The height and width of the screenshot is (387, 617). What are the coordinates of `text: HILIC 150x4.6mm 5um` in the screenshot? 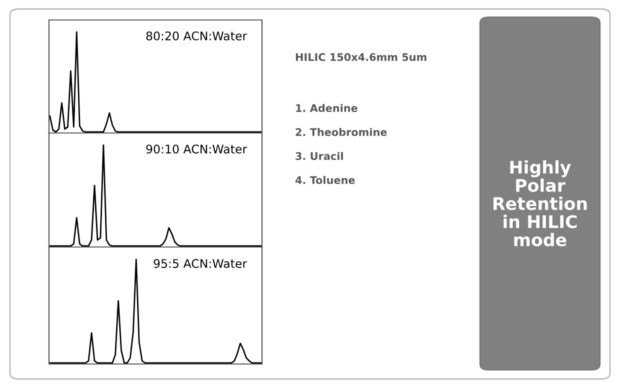 It's located at (361, 57).